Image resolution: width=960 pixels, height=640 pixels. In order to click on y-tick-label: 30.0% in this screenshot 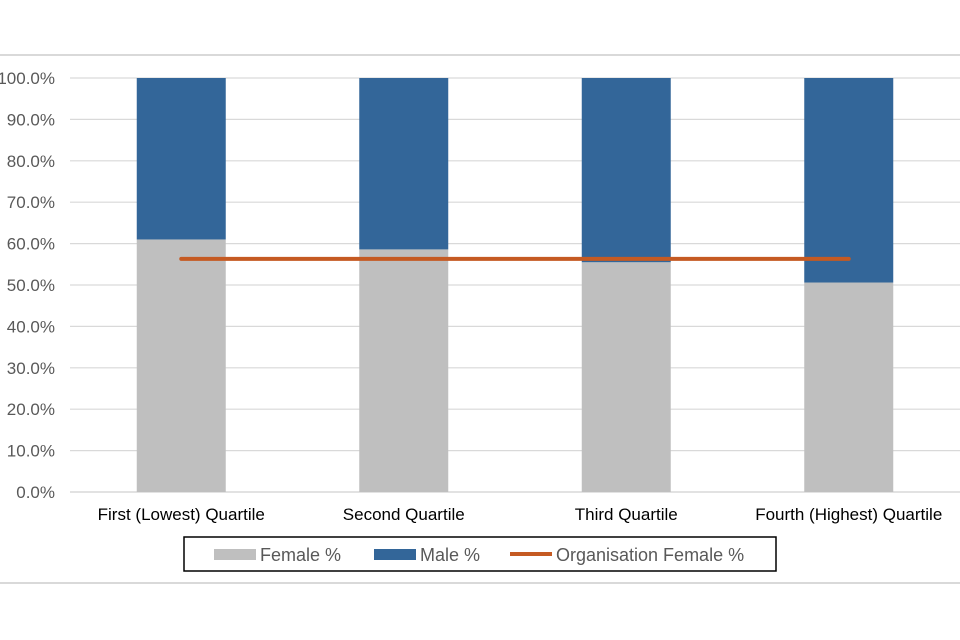, I will do `click(31, 368)`.